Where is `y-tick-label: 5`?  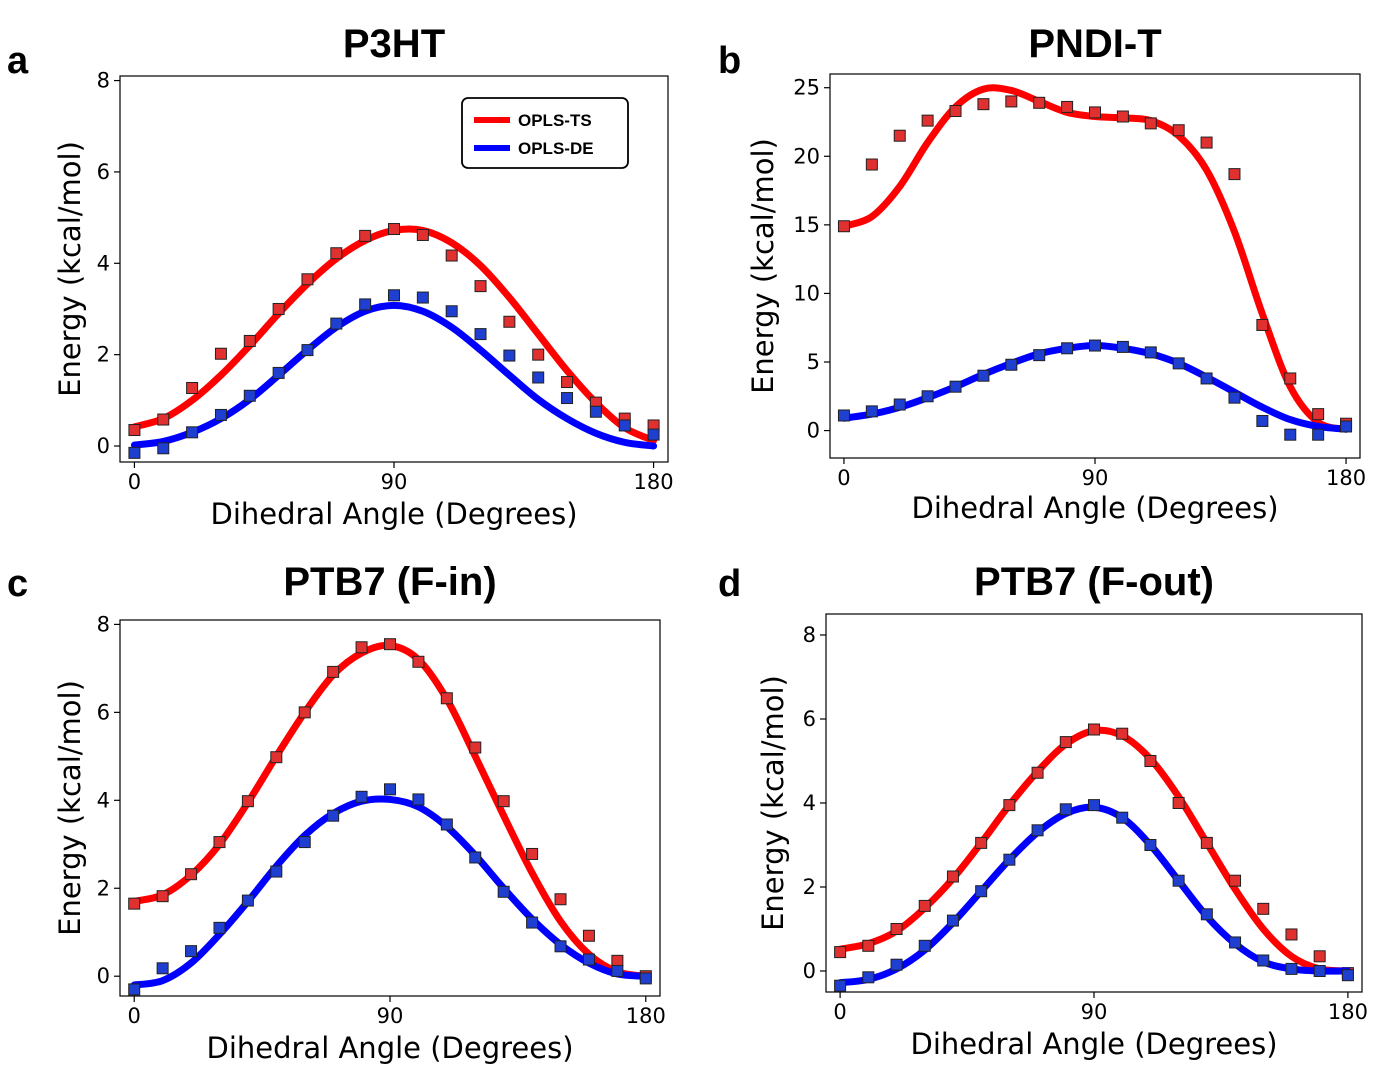
y-tick-label: 5 is located at coordinates (813, 362).